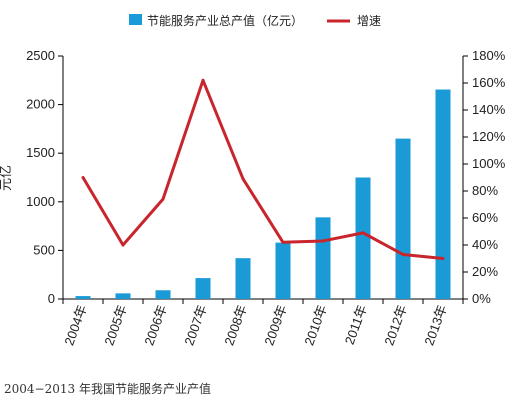 The width and height of the screenshot is (518, 408). Describe the element at coordinates (489, 55) in the screenshot. I see `right-tick-label: 180%` at that location.